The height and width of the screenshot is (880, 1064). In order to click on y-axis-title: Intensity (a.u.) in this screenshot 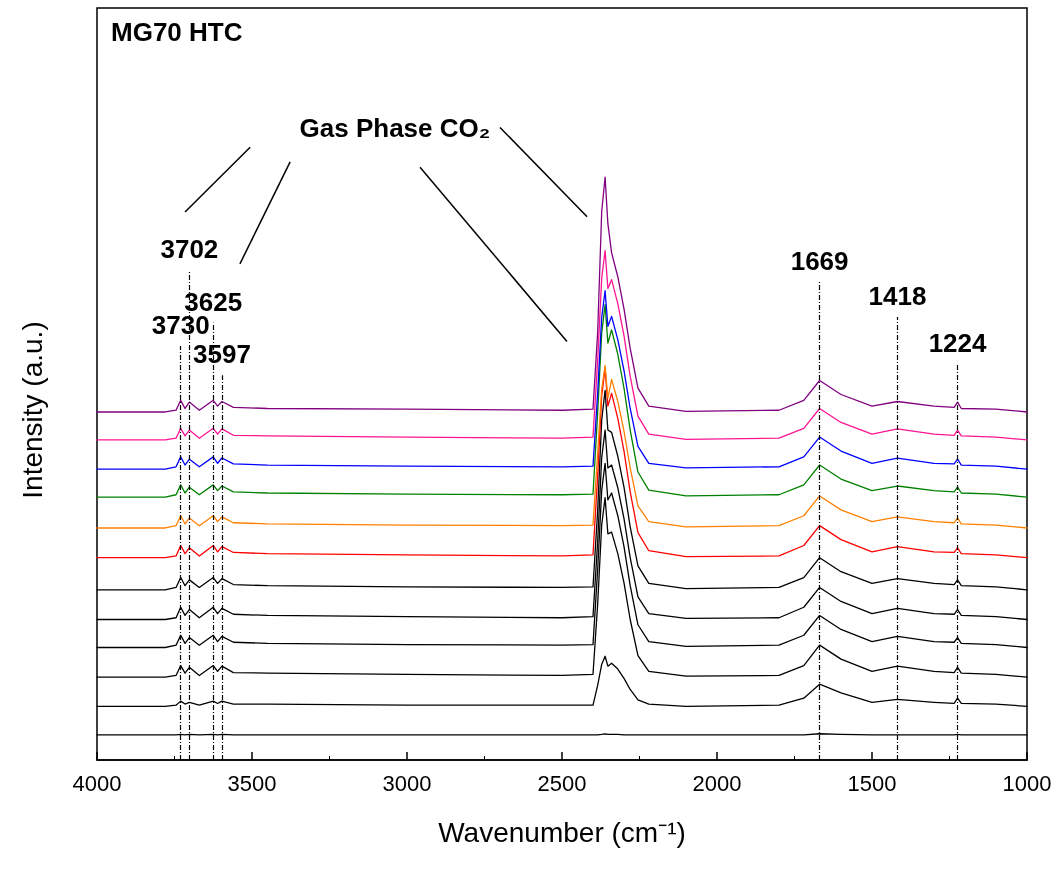, I will do `click(32, 410)`.